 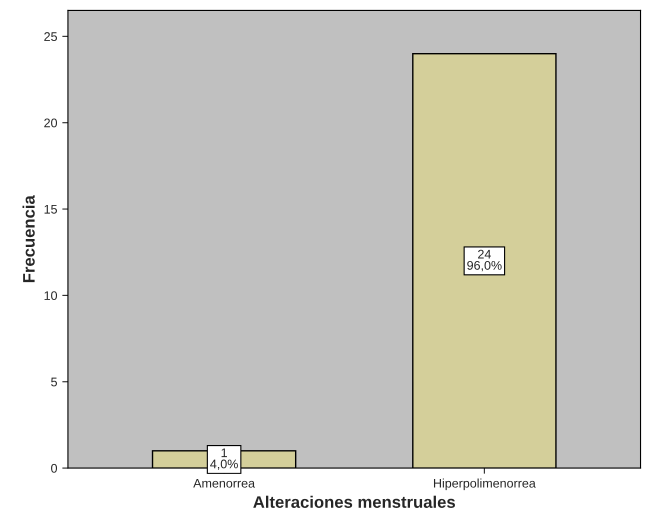 I want to click on y-tick-label: 20, so click(x=51, y=123).